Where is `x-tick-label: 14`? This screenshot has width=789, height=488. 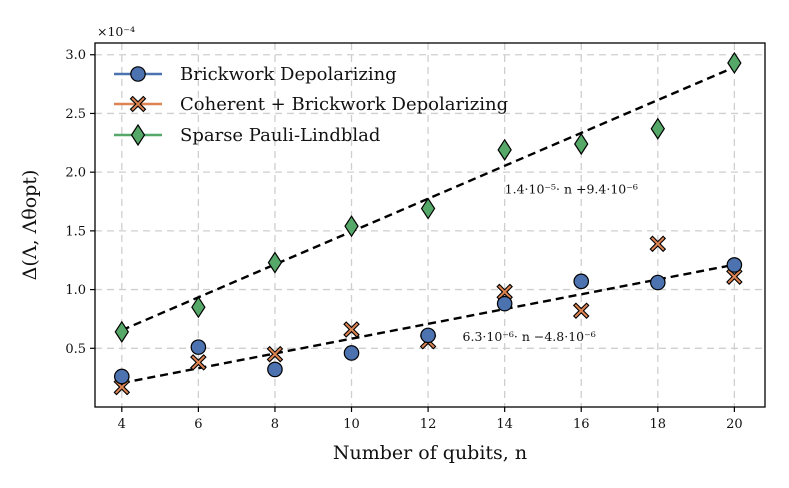
x-tick-label: 14 is located at coordinates (504, 424).